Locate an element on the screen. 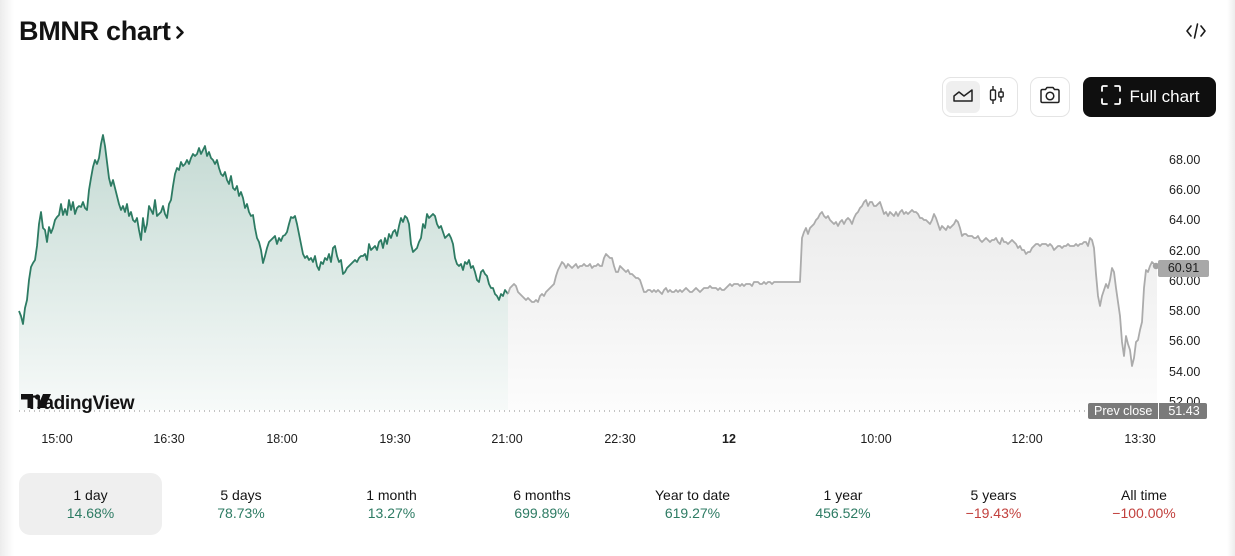 The height and width of the screenshot is (556, 1235). range-change: −19.43% is located at coordinates (993, 512).